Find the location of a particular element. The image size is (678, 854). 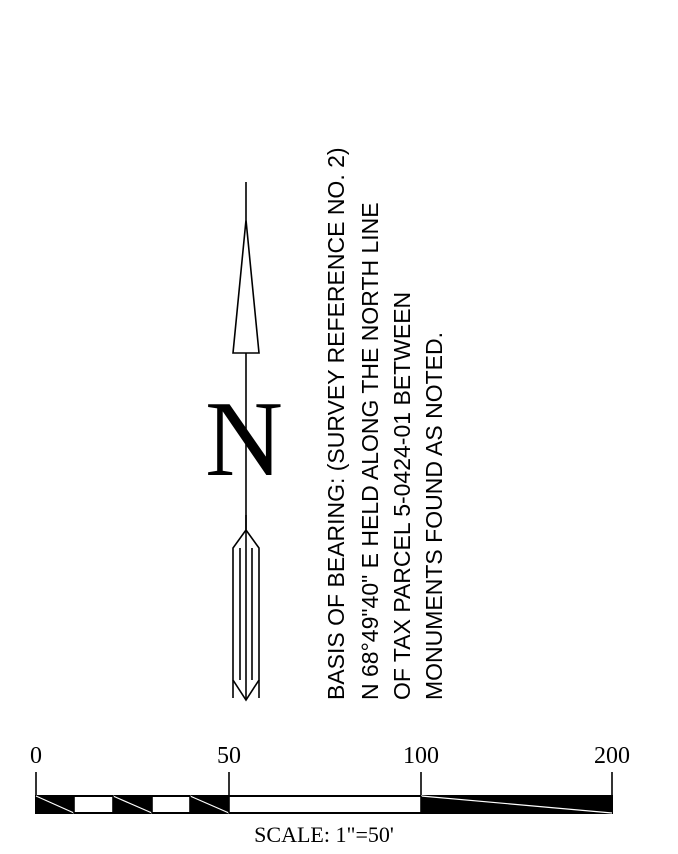

north-arrow-head is located at coordinates (246, 268).